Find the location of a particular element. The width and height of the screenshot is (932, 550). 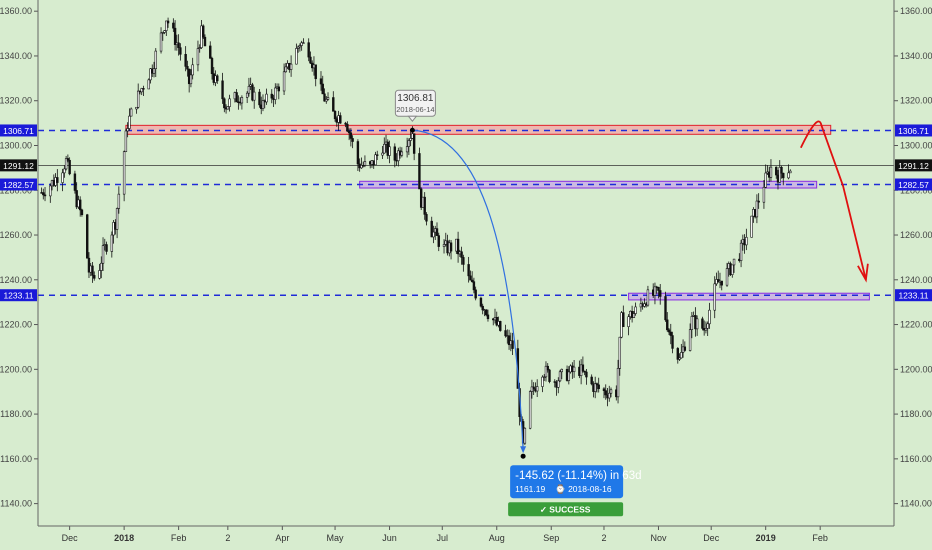

projection-arrow is located at coordinates (834, 201).